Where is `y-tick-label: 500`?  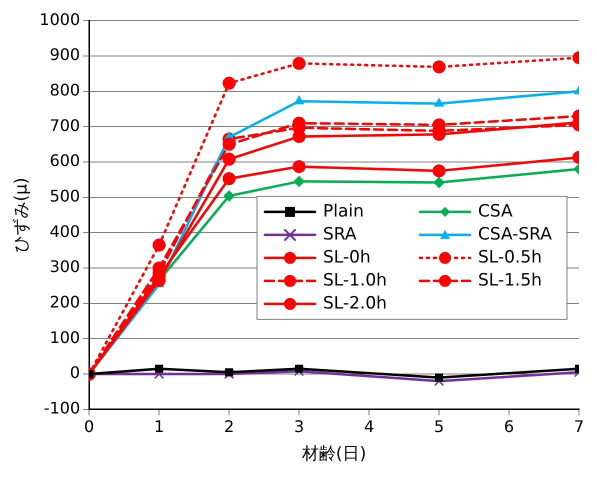
y-tick-label: 500 is located at coordinates (65, 196).